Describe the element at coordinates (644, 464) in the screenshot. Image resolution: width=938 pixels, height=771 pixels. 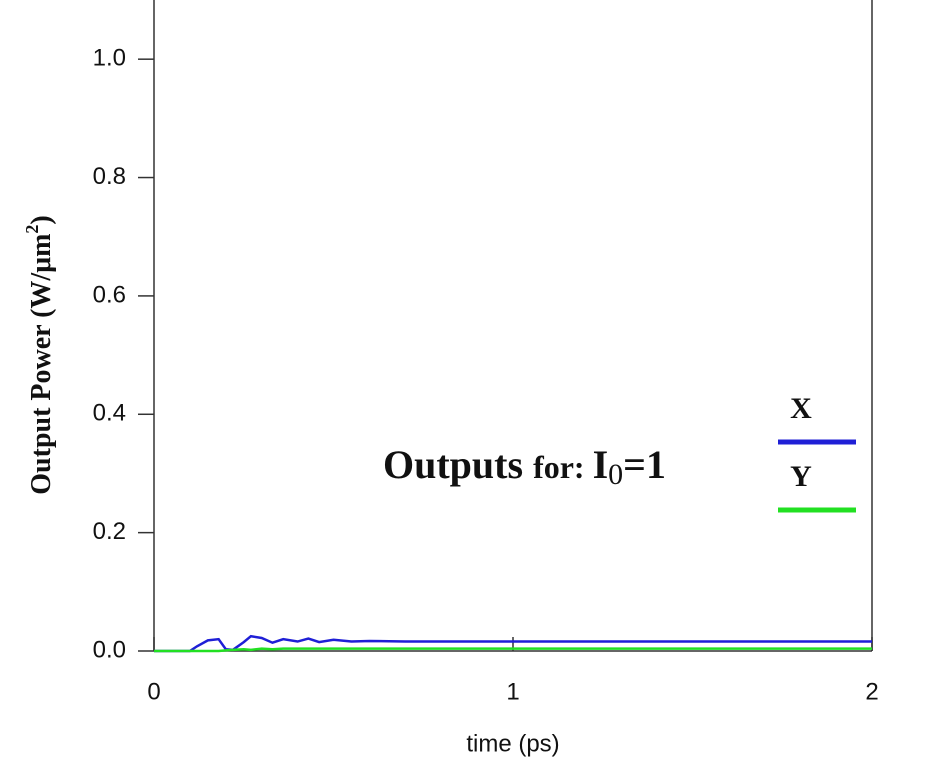
I see `annotation-part: =1` at that location.